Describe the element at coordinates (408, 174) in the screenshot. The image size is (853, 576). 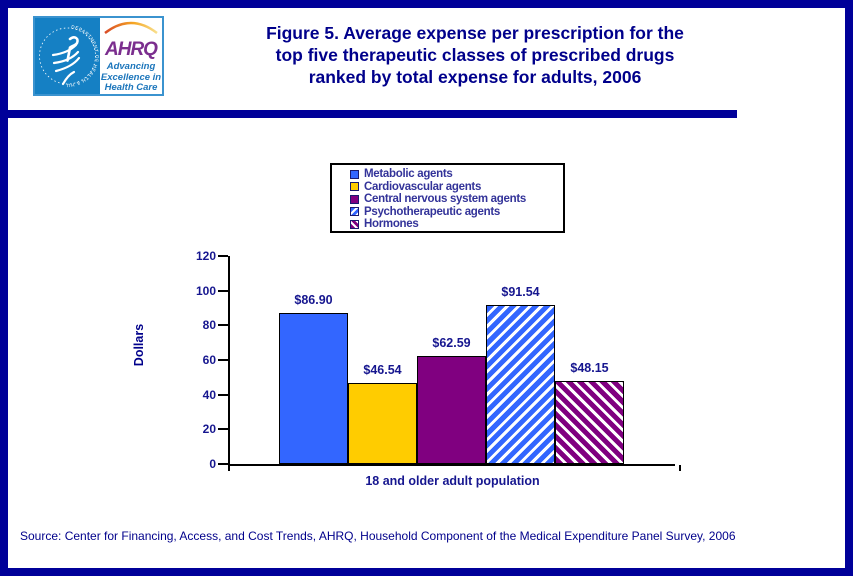
I see `legend-label: Metabolic agents` at that location.